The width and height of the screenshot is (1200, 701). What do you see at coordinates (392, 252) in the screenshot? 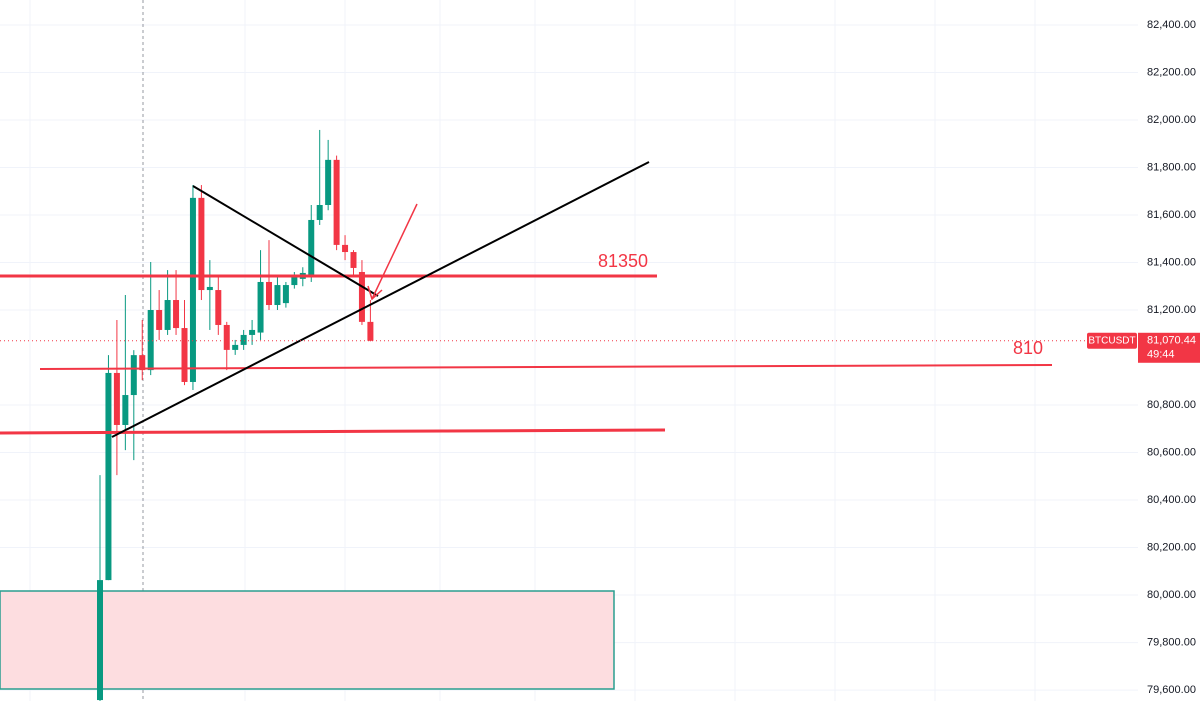
I see `arrow` at bounding box center [392, 252].